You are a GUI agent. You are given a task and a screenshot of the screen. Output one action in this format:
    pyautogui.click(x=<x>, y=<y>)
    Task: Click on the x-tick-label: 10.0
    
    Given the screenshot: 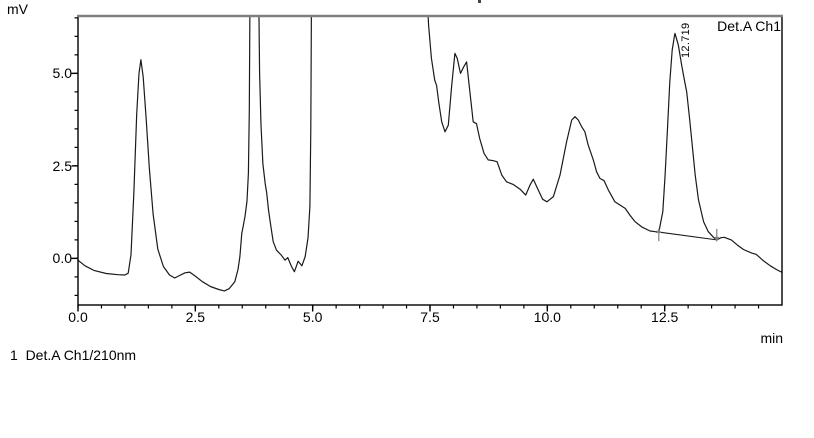 What is the action you would take?
    pyautogui.click(x=547, y=317)
    